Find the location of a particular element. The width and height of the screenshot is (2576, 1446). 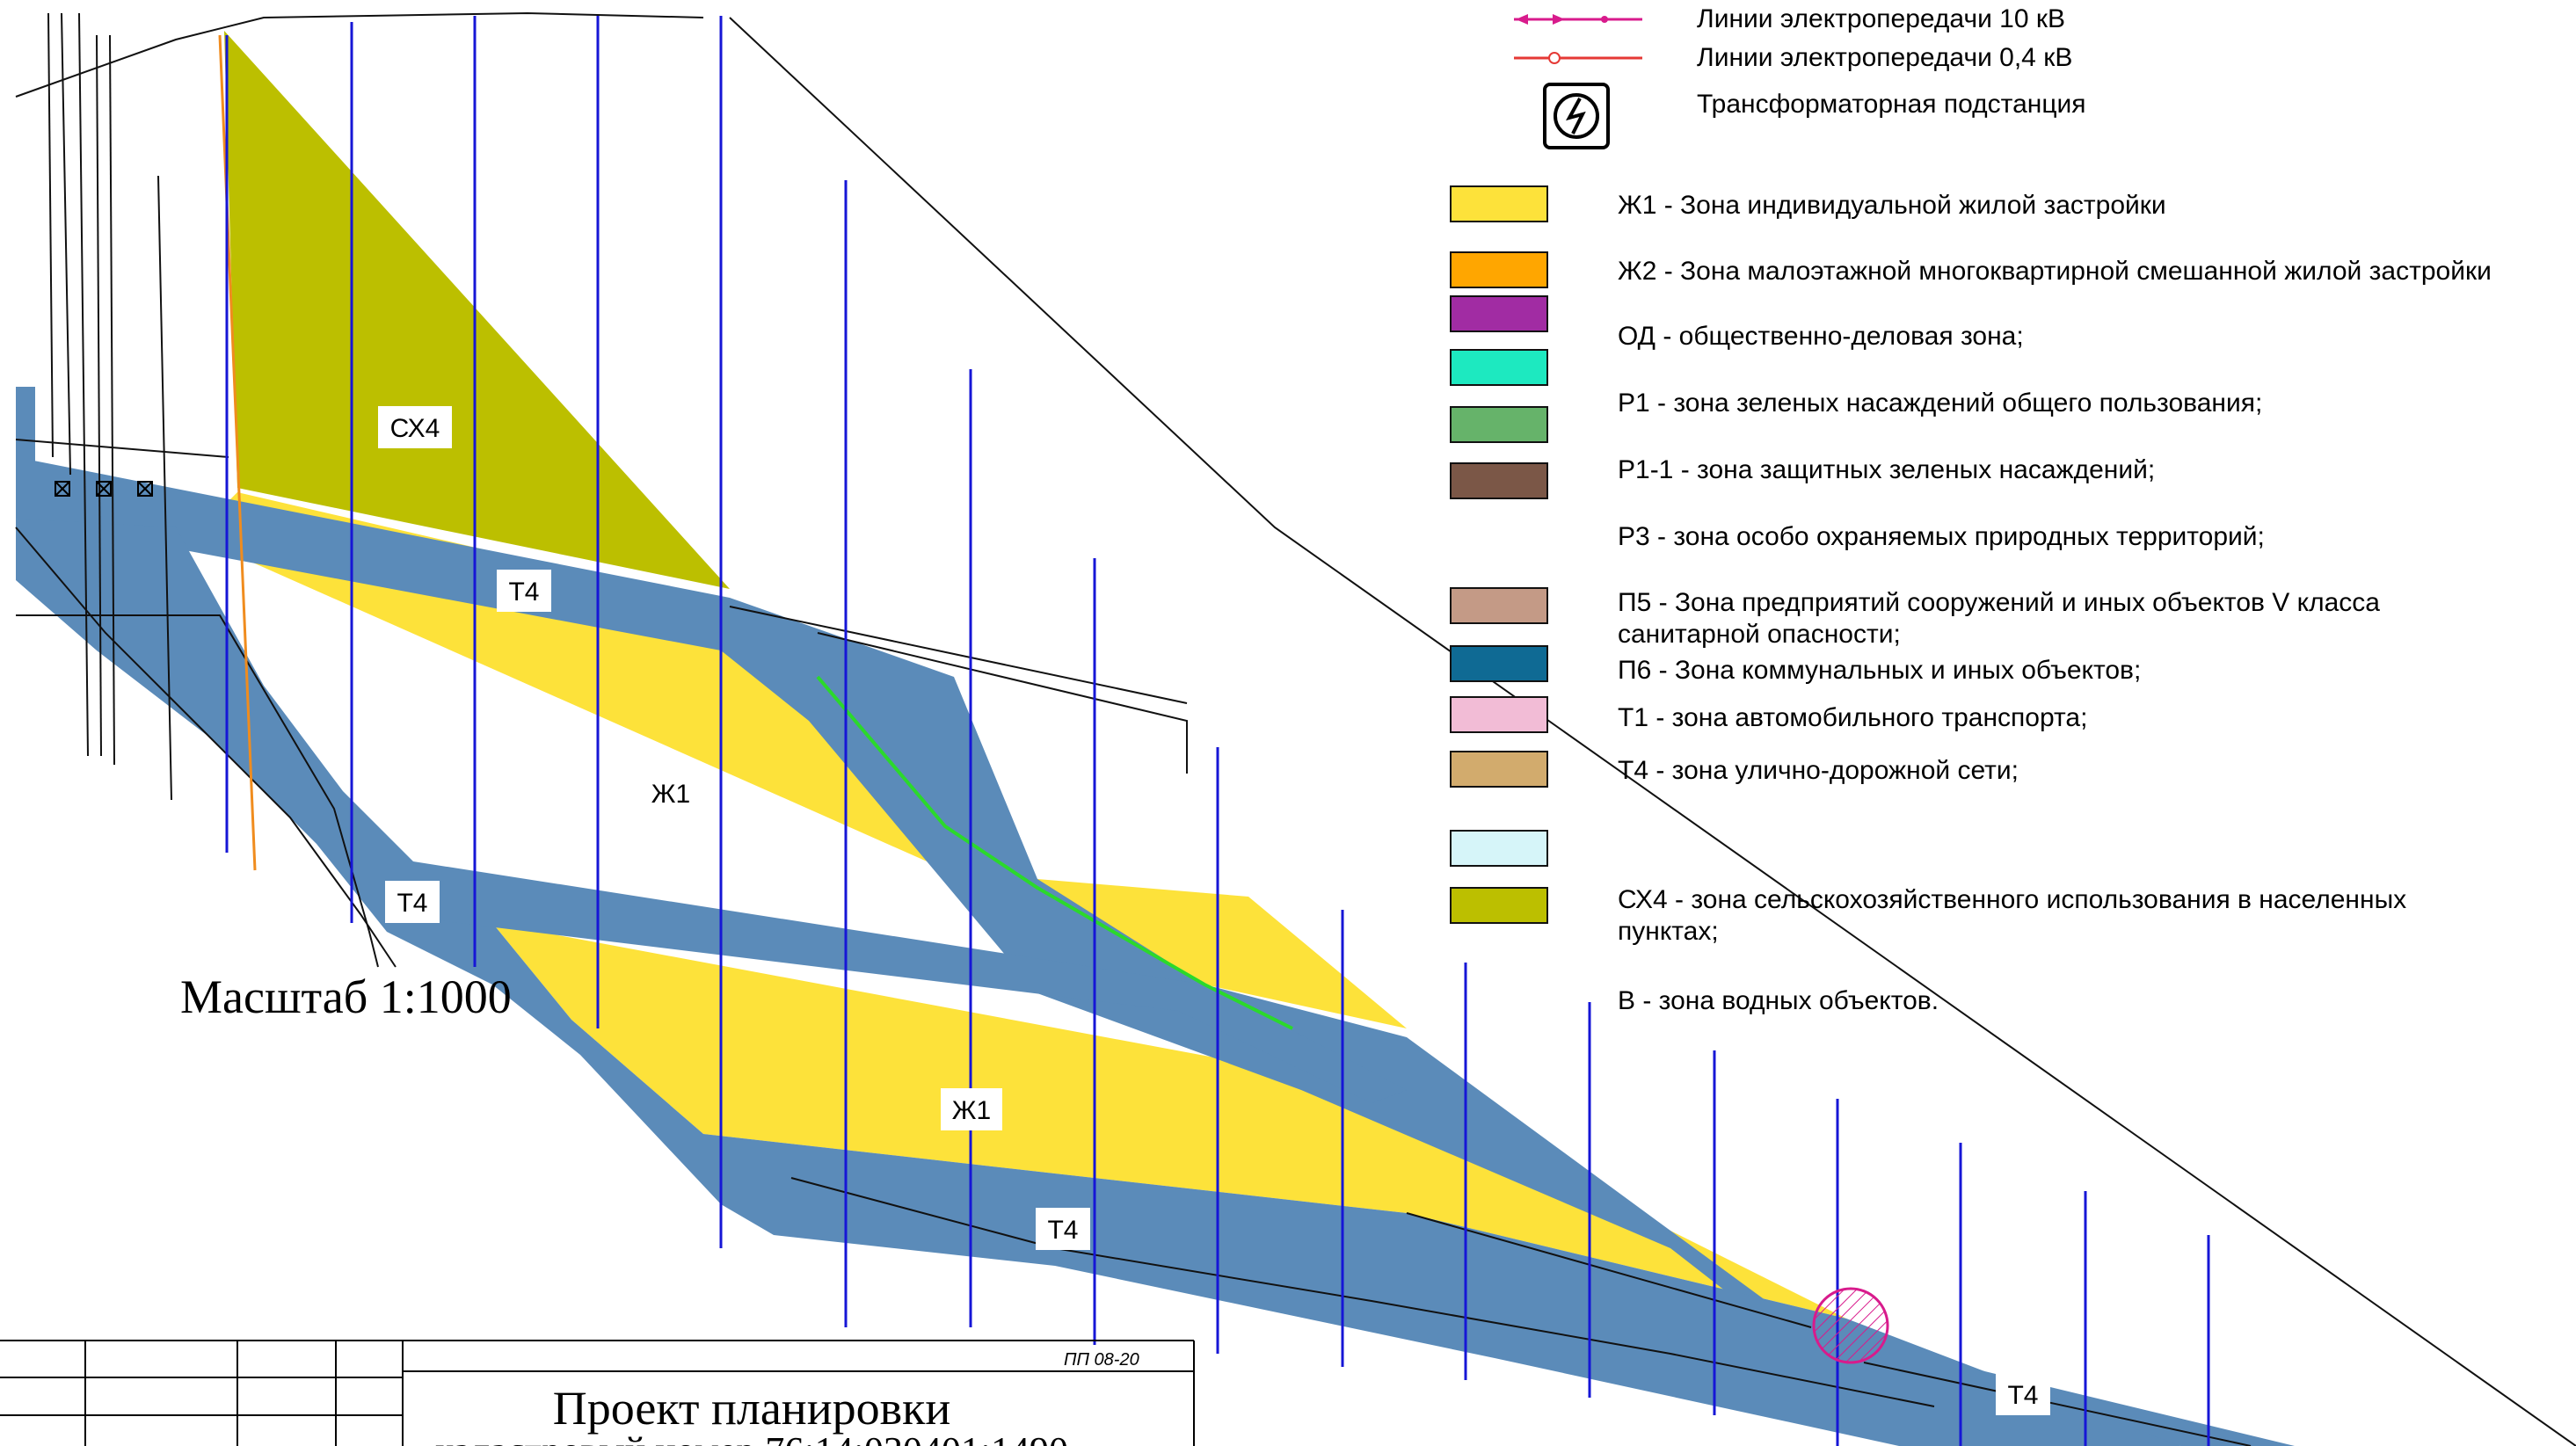

zone-label-sx4: СХ4 is located at coordinates (415, 427).